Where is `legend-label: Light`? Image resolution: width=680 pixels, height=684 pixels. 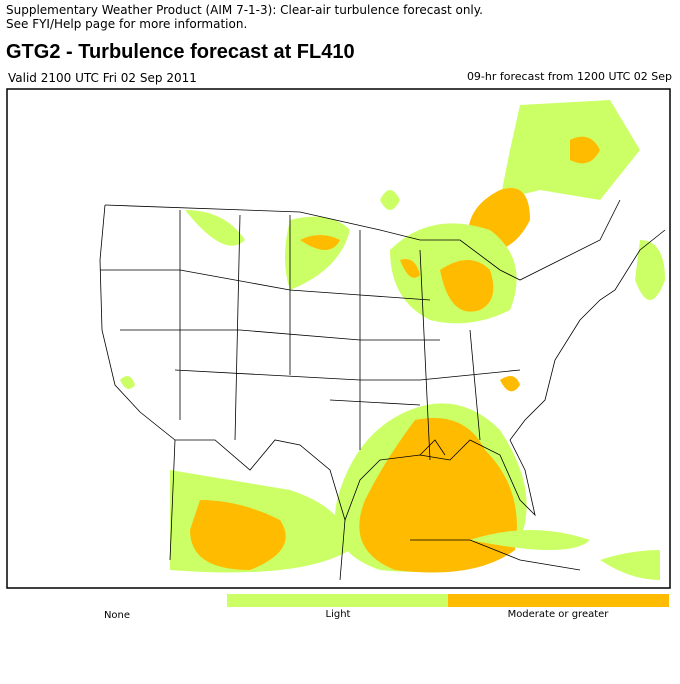
legend-label: Light is located at coordinates (338, 614).